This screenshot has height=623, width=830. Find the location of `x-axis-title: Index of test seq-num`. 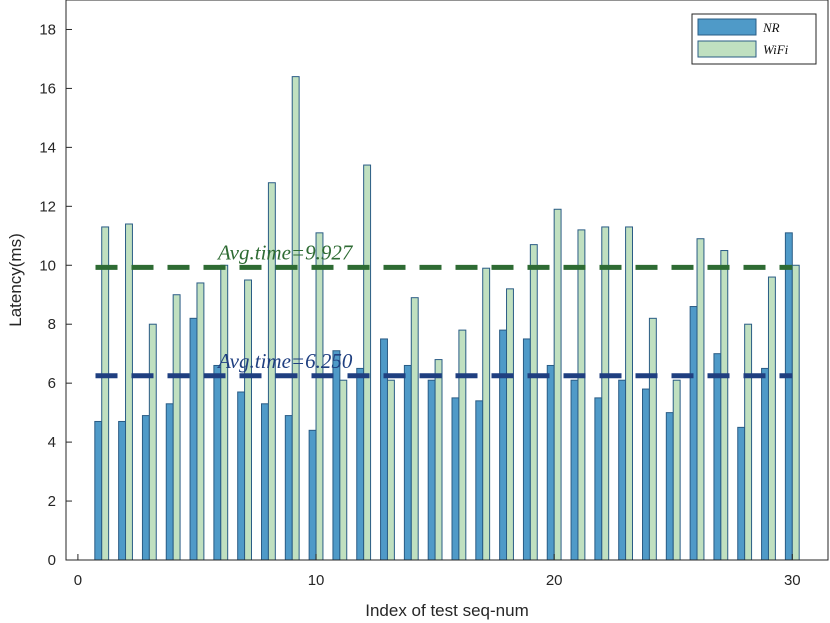

x-axis-title: Index of test seq-num is located at coordinates (446, 610).